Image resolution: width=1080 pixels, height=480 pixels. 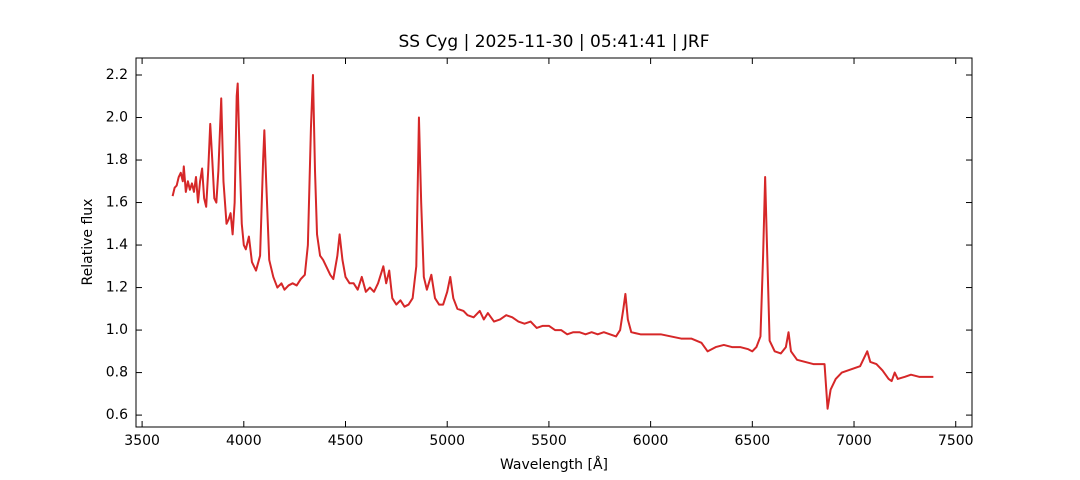 What do you see at coordinates (447, 441) in the screenshot?
I see `x-tick-label: 5000` at bounding box center [447, 441].